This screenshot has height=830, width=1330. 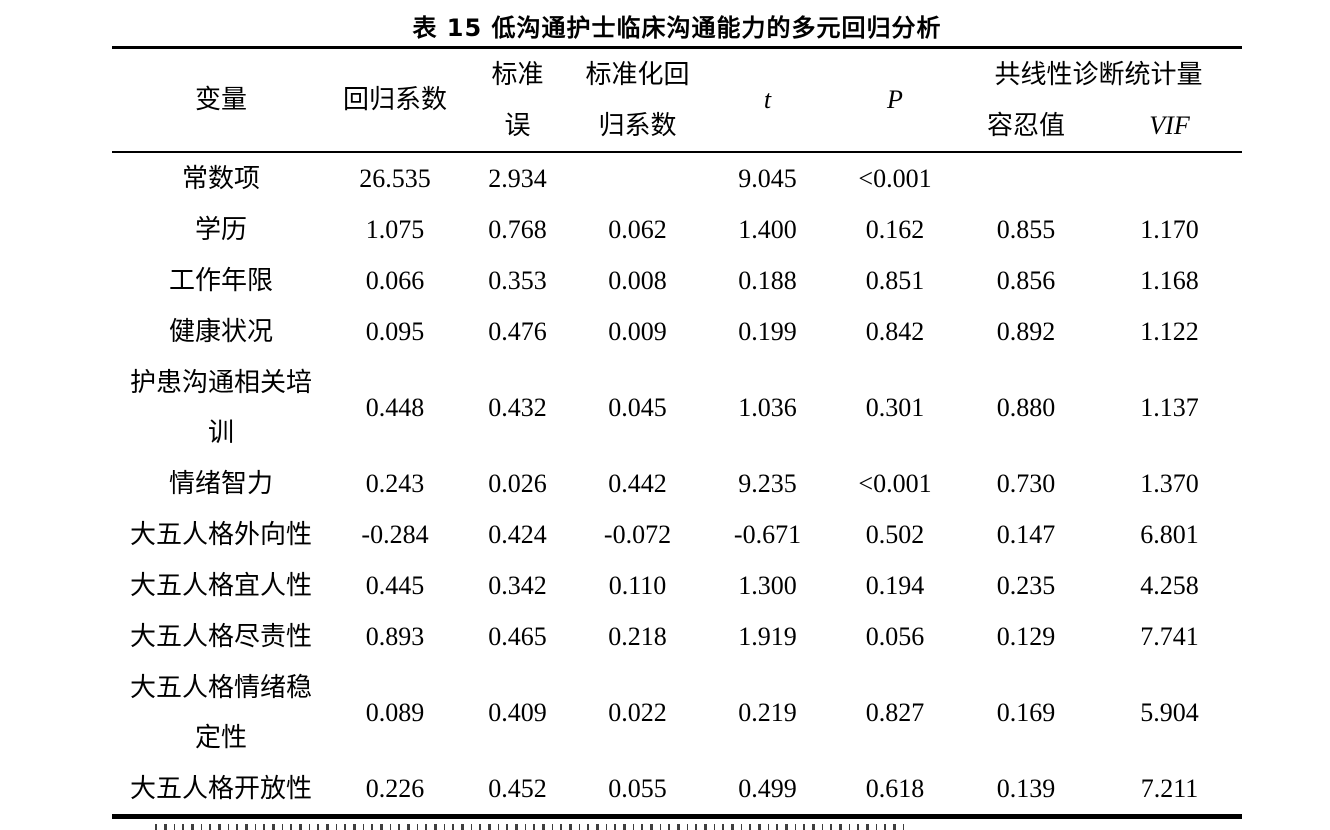 I want to click on cell-coef: 1.075, so click(x=395, y=229).